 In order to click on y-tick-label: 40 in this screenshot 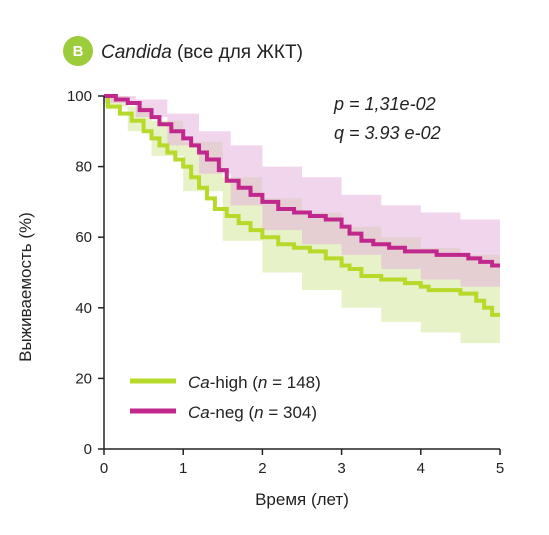, I will do `click(83, 308)`.